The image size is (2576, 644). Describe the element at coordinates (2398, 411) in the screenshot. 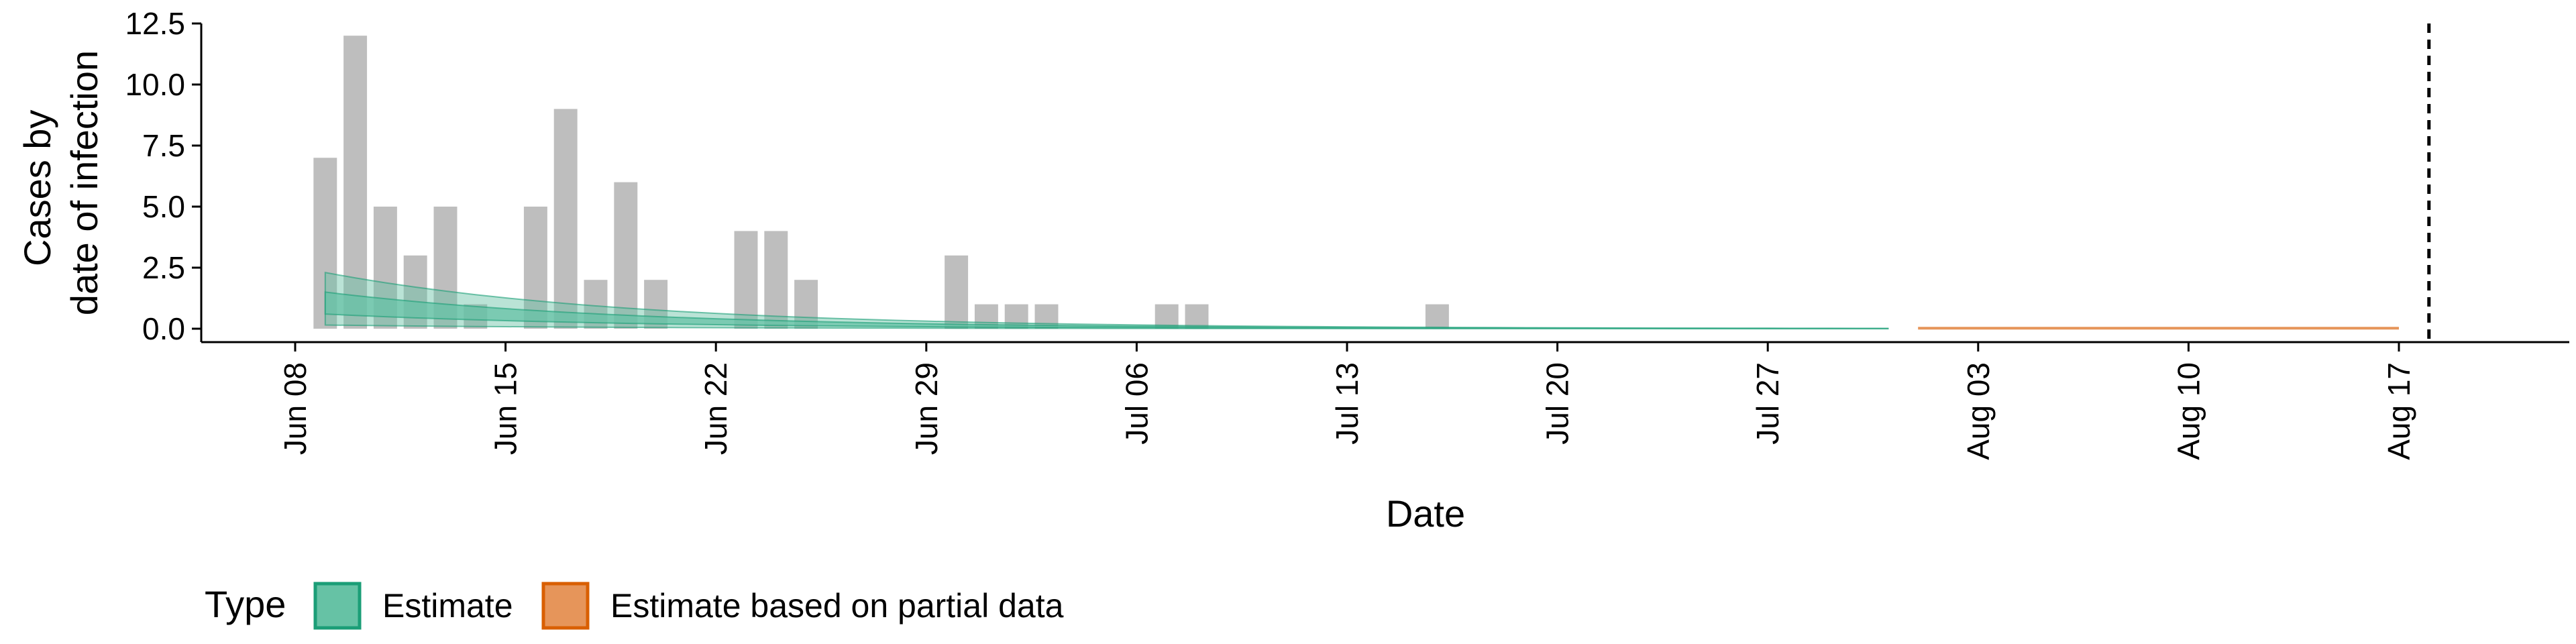

I see `x-tick-label: Aug 17` at that location.